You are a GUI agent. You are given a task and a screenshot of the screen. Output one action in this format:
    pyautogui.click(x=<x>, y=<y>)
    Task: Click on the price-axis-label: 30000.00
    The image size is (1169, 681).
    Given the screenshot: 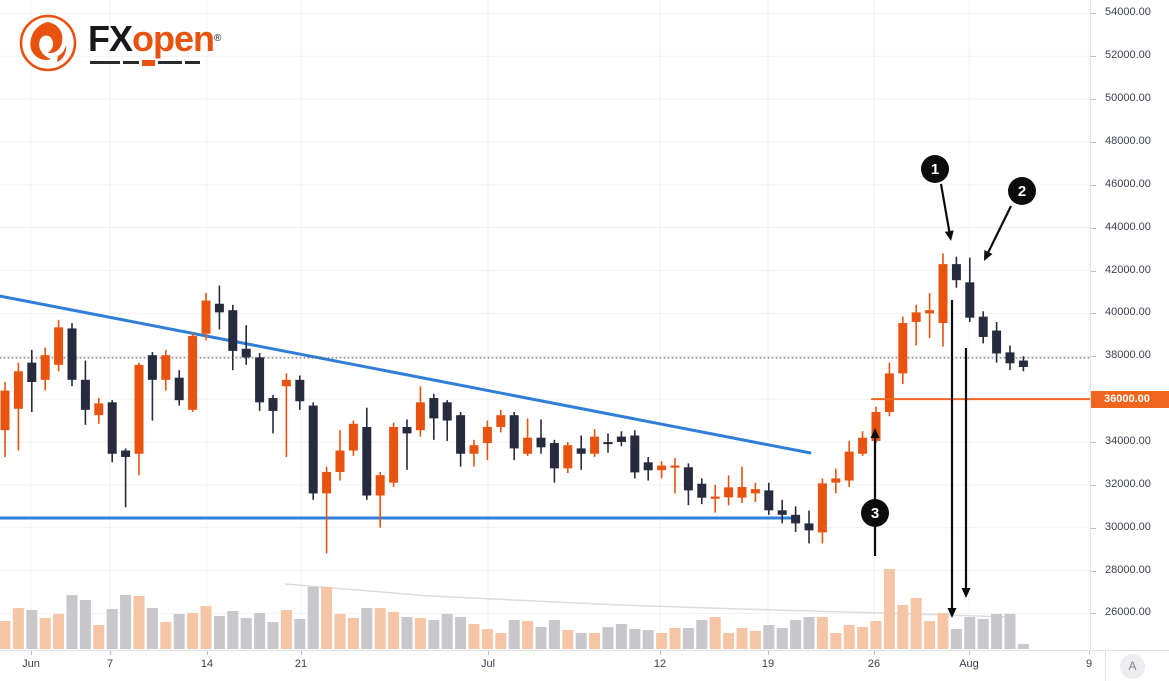 What is the action you would take?
    pyautogui.click(x=1128, y=526)
    